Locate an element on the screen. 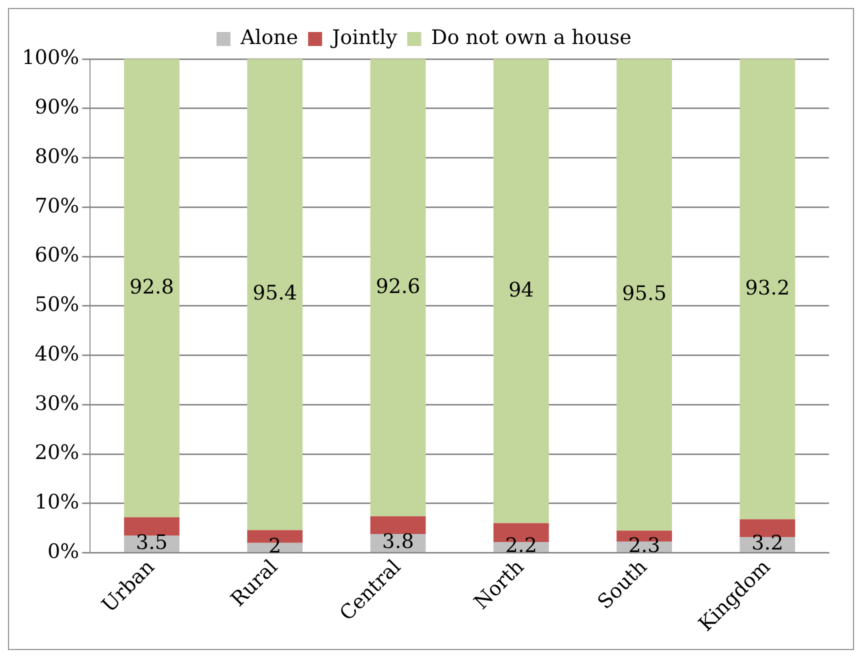 The height and width of the screenshot is (660, 864). data-label: 3.8 is located at coordinates (398, 541).